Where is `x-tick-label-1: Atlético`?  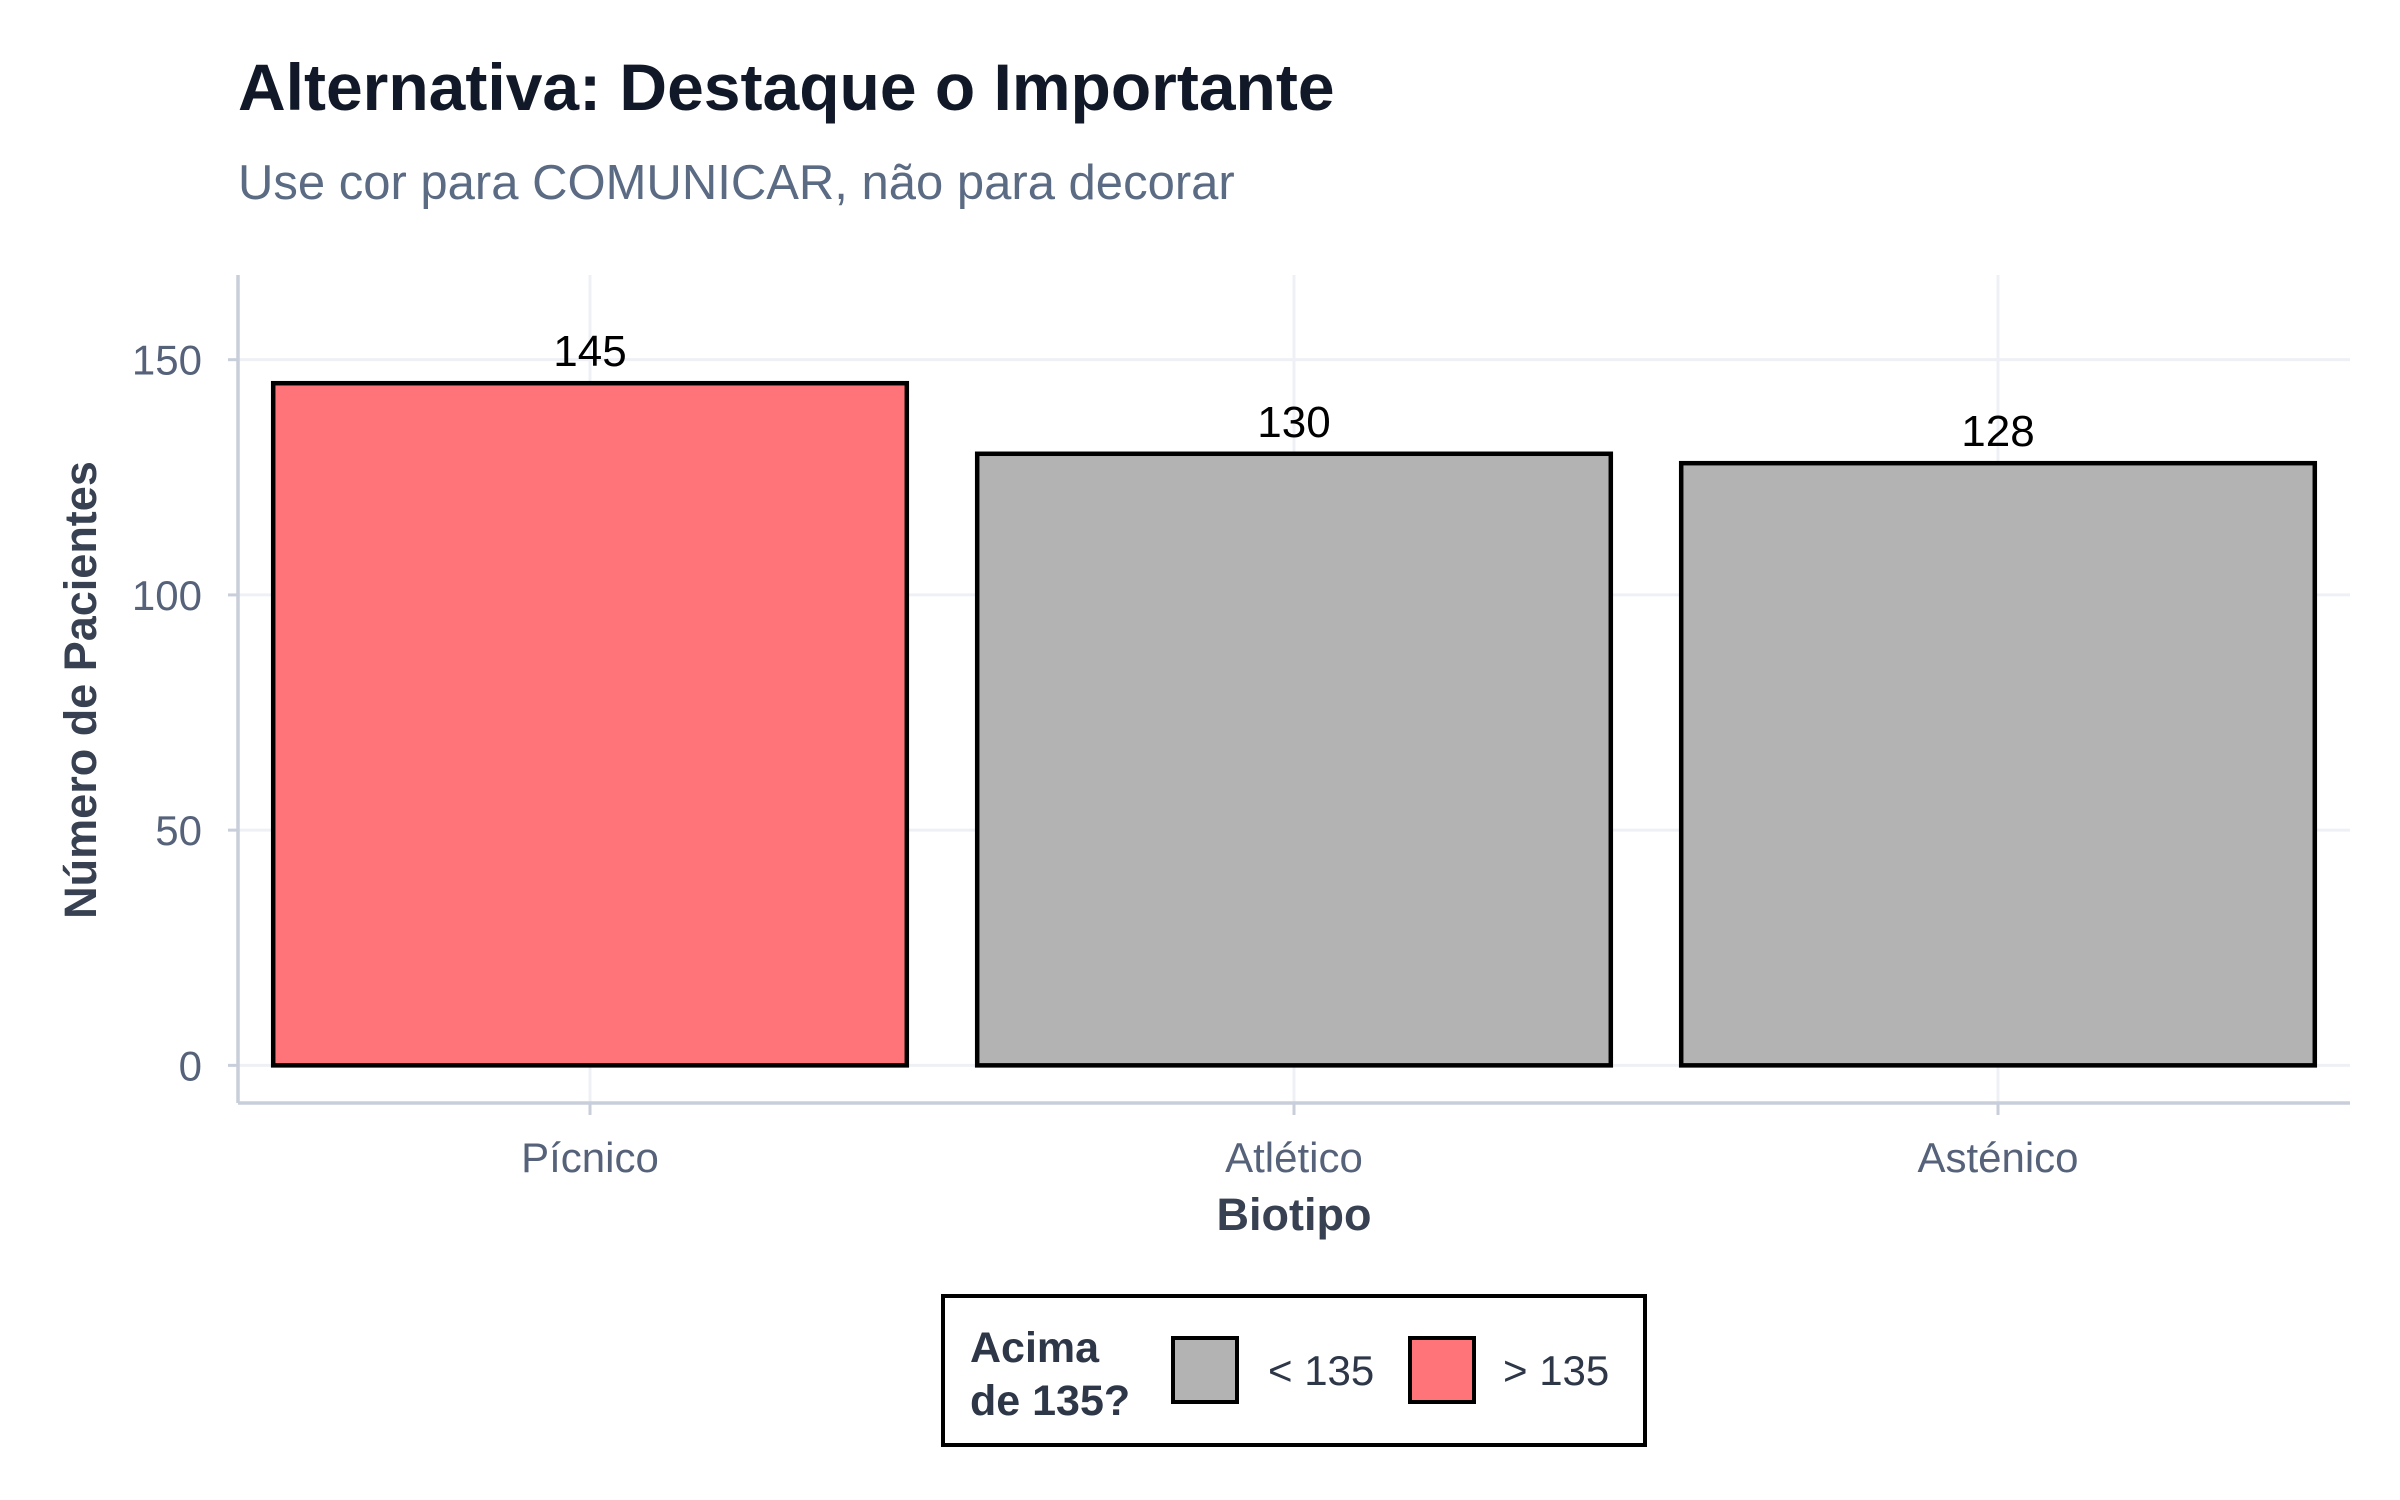 x-tick-label-1: Atlético is located at coordinates (1294, 1157).